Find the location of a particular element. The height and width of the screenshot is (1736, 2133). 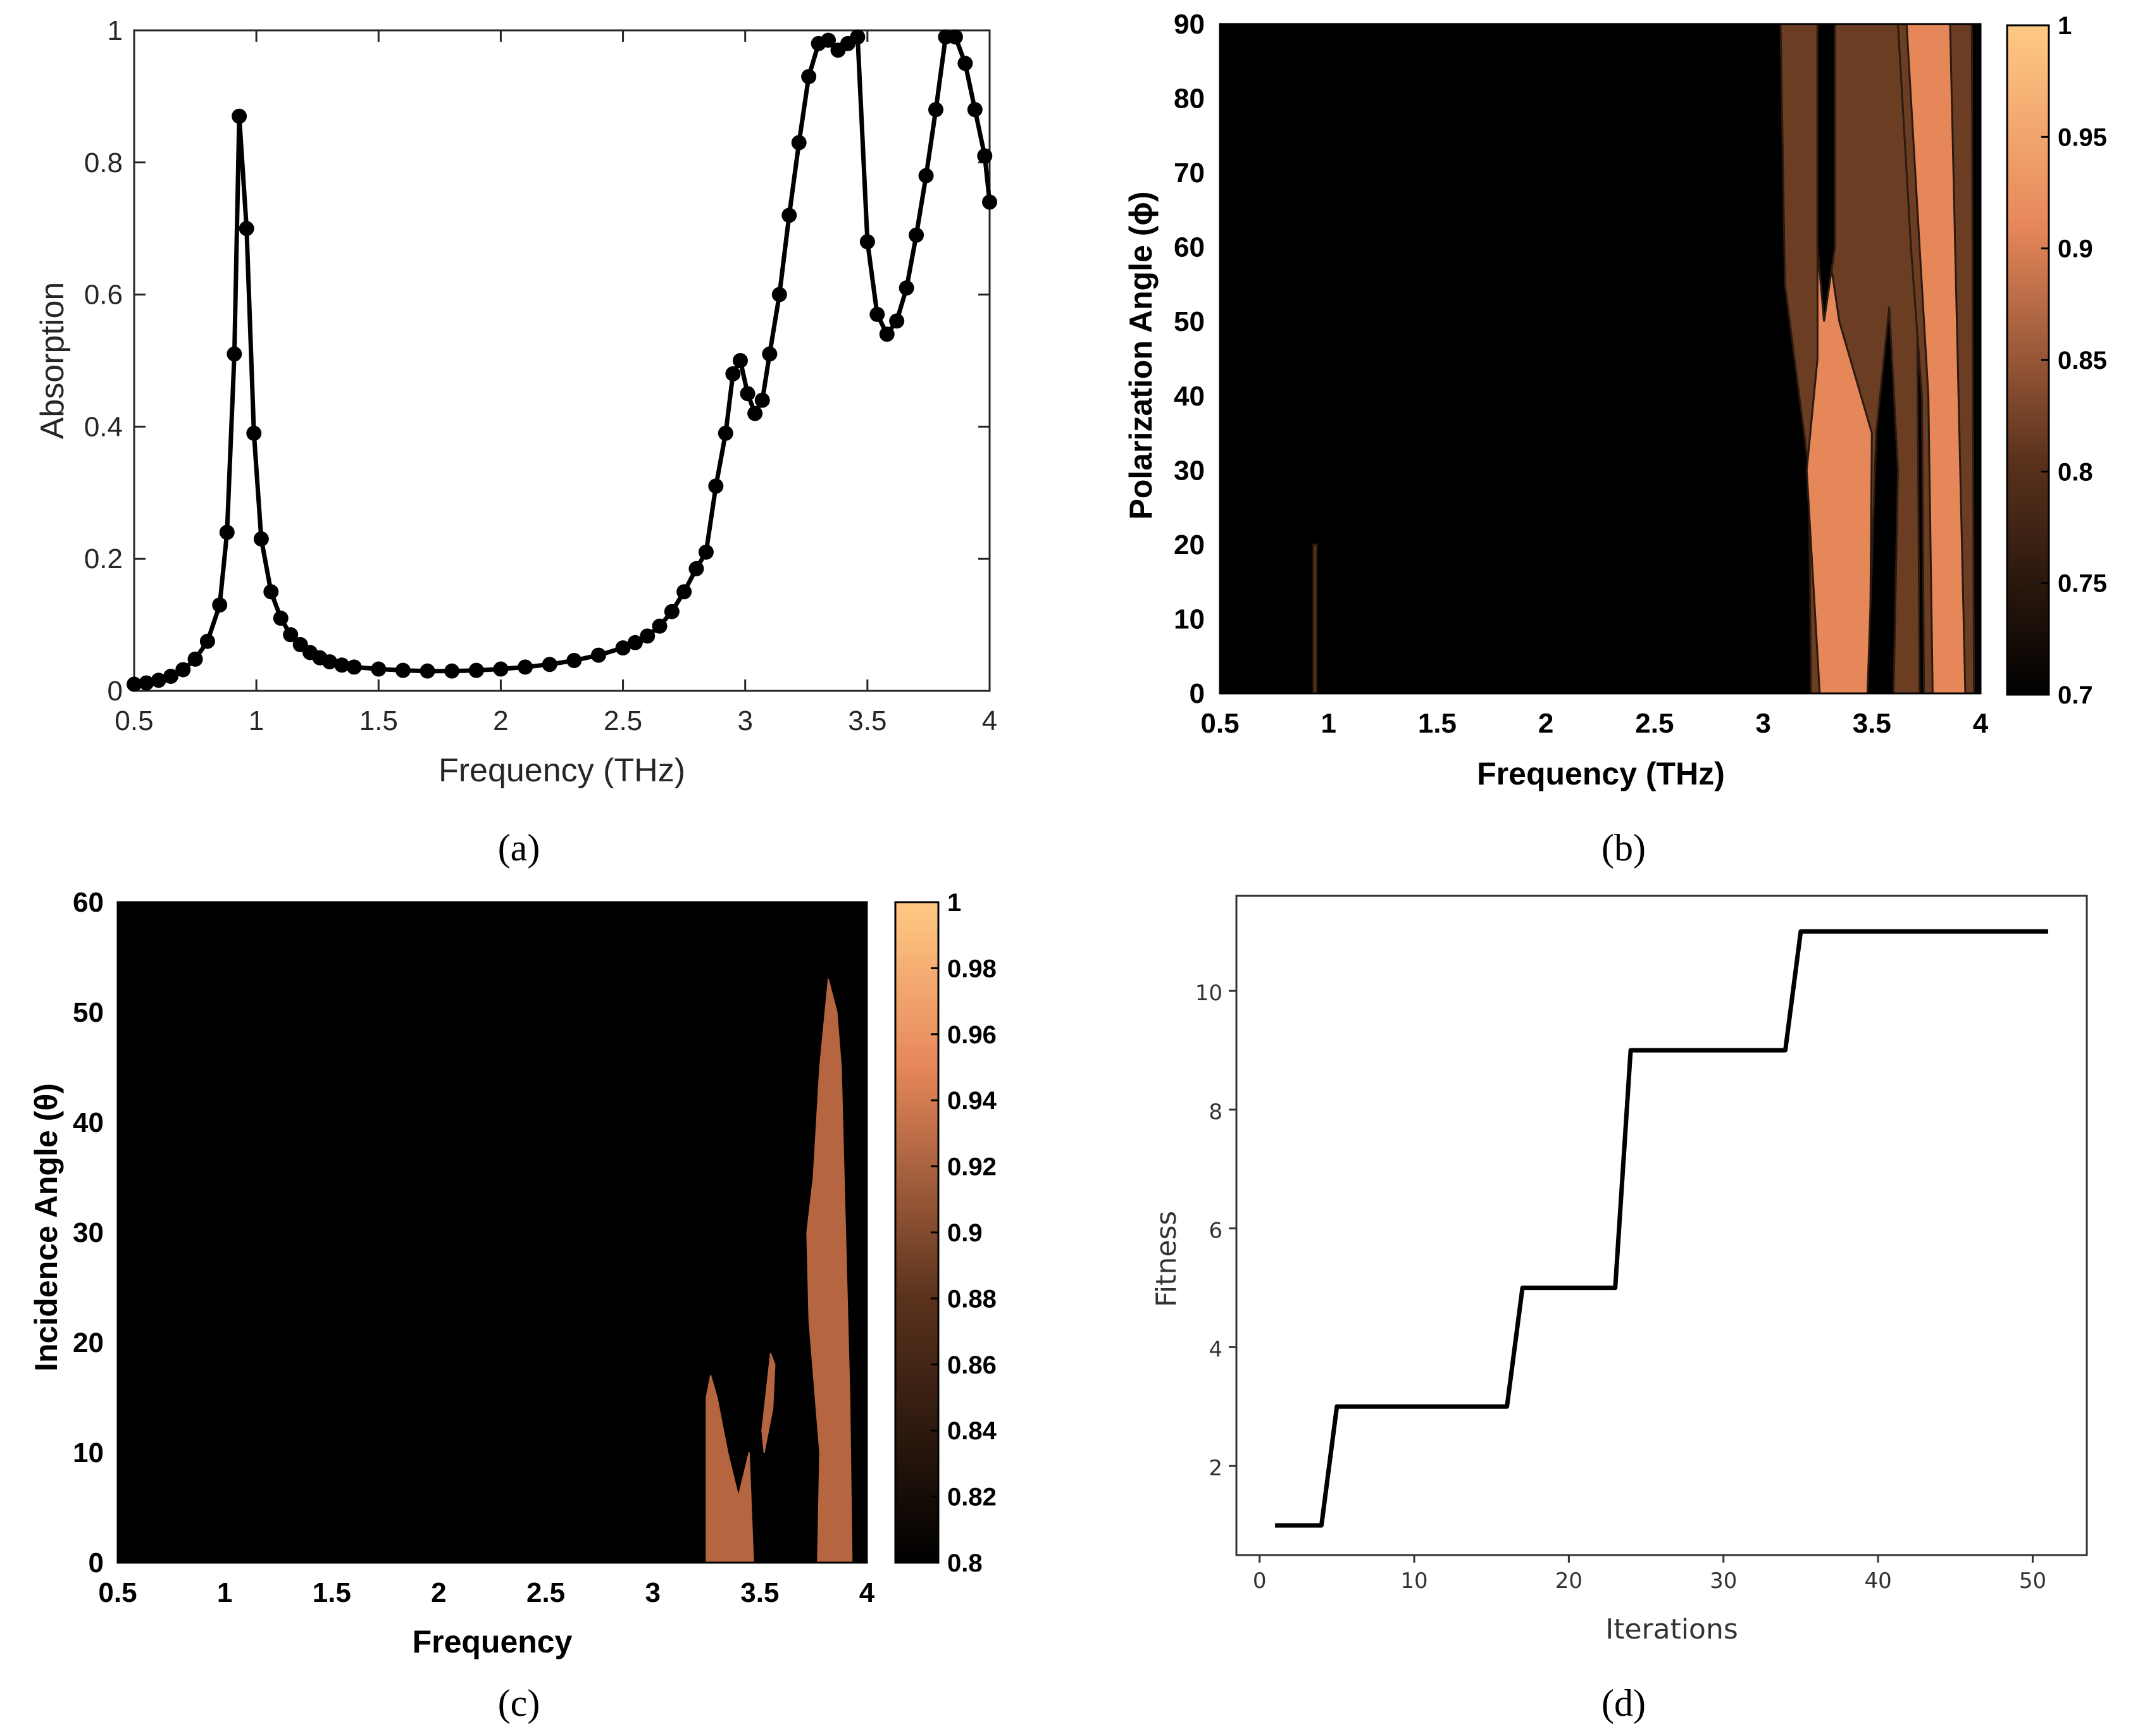

panel-c-xlabel: Frequency is located at coordinates (493, 1641).